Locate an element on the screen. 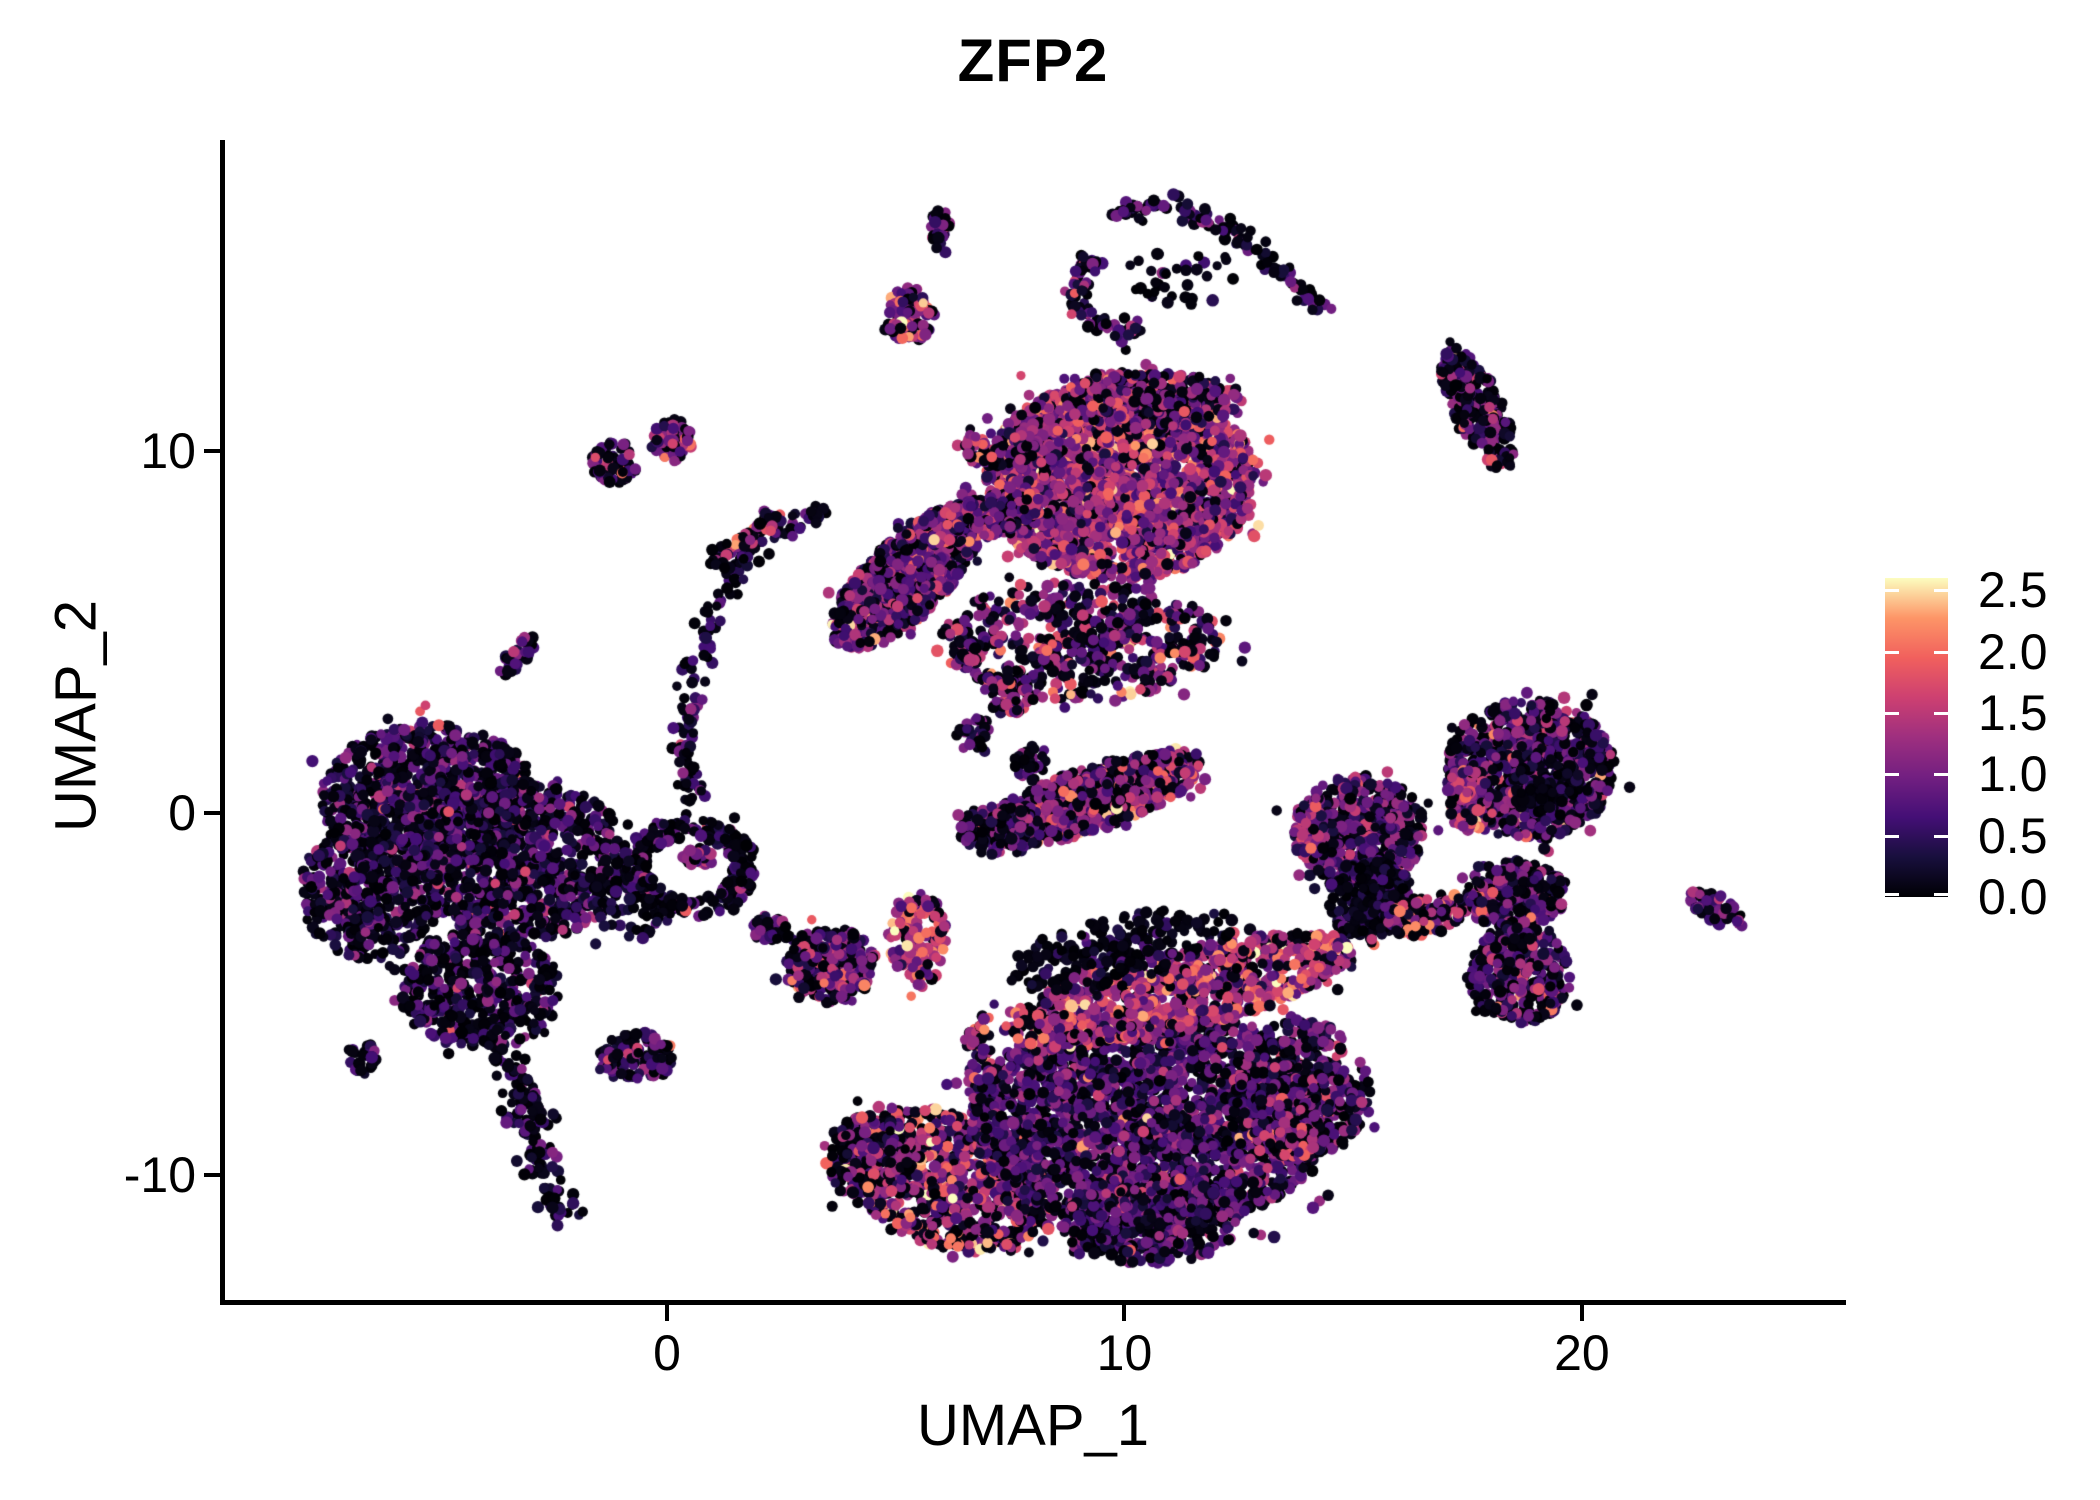 This screenshot has height=1500, width=2100. colorbar-label: 1.0 is located at coordinates (2013, 774).